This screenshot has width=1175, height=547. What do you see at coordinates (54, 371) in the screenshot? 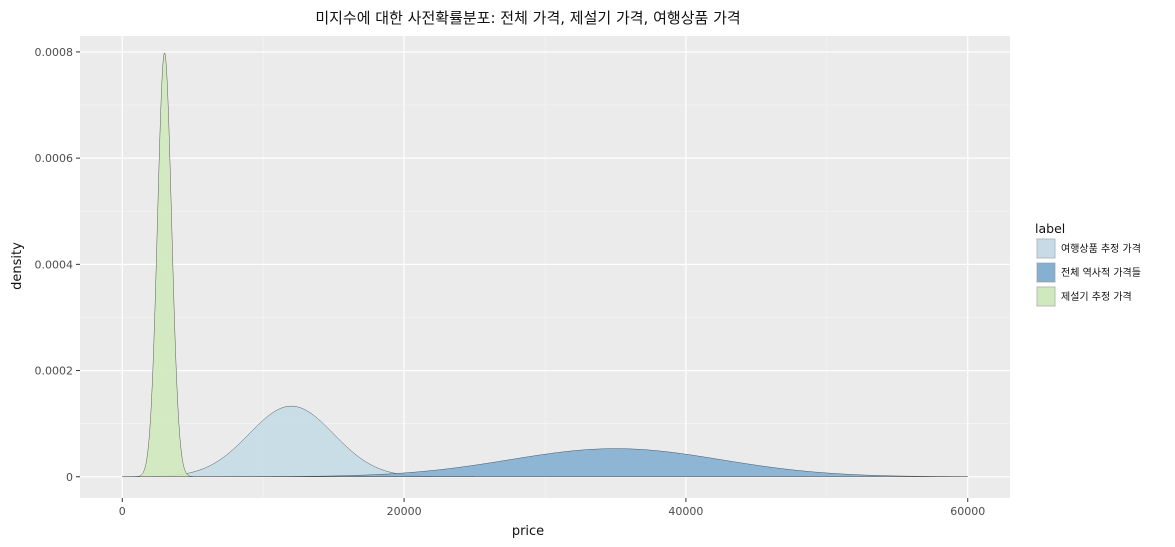
I see `y-tick-label: 0.0002` at bounding box center [54, 371].